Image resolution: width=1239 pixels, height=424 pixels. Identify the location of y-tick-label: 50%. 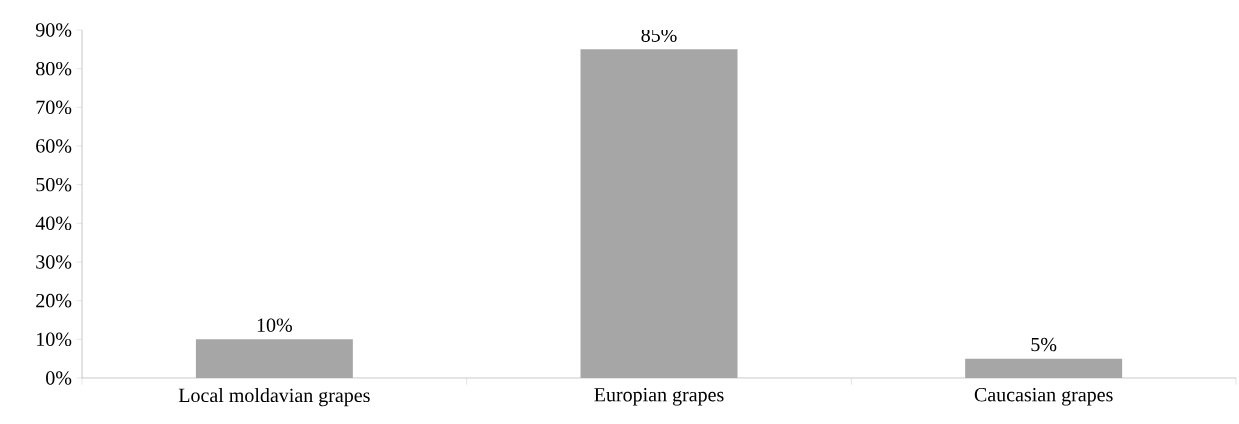
(54, 184).